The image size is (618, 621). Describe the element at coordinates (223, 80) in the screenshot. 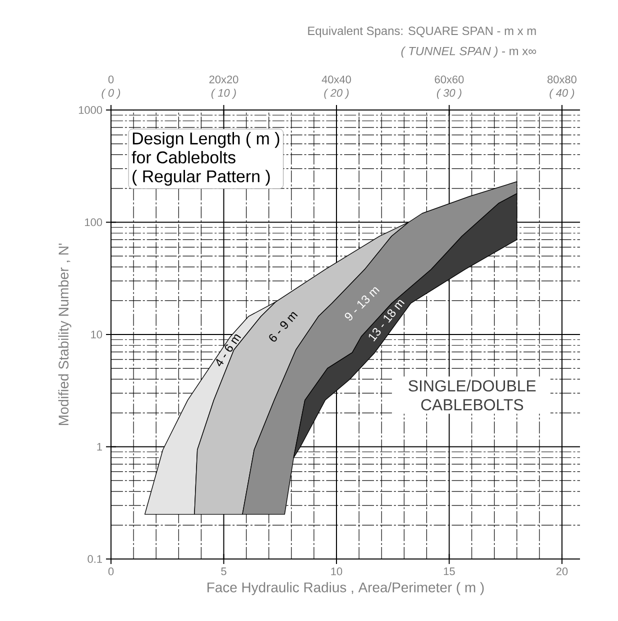

I see `text: 20x20` at that location.